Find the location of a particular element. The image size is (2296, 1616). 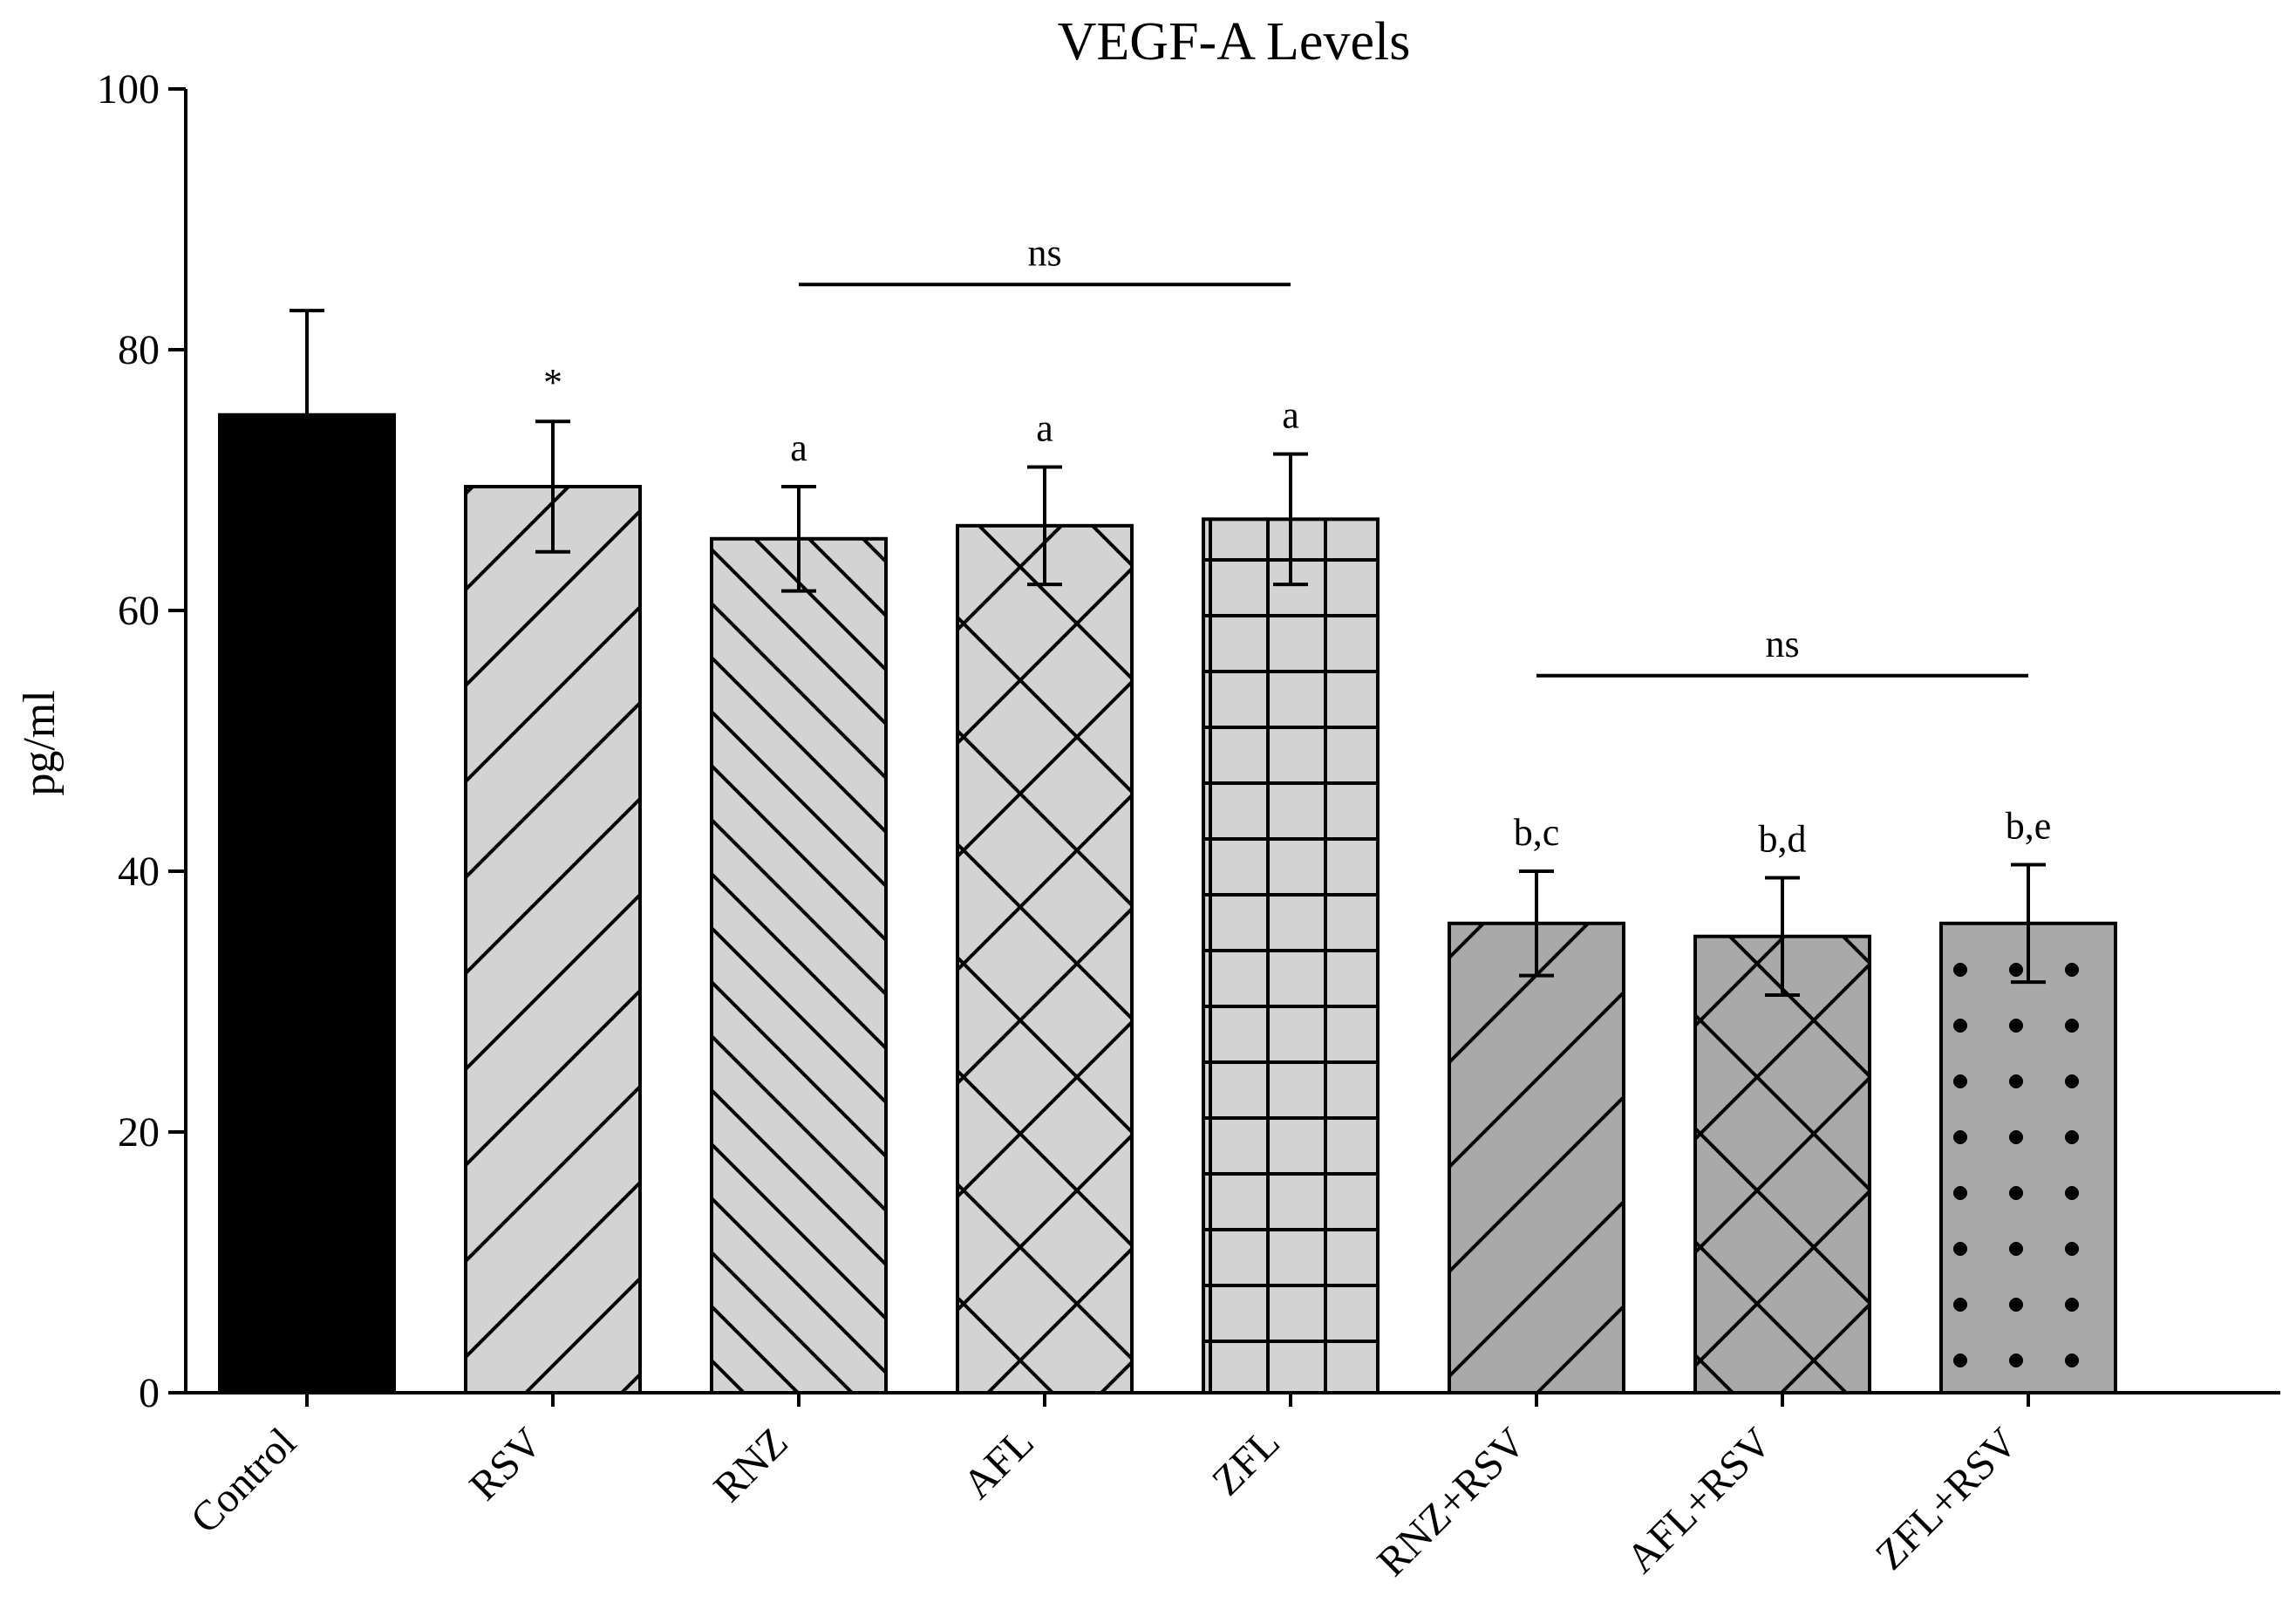

x-tick-label: ZFL+RSV is located at coordinates (1947, 1499).